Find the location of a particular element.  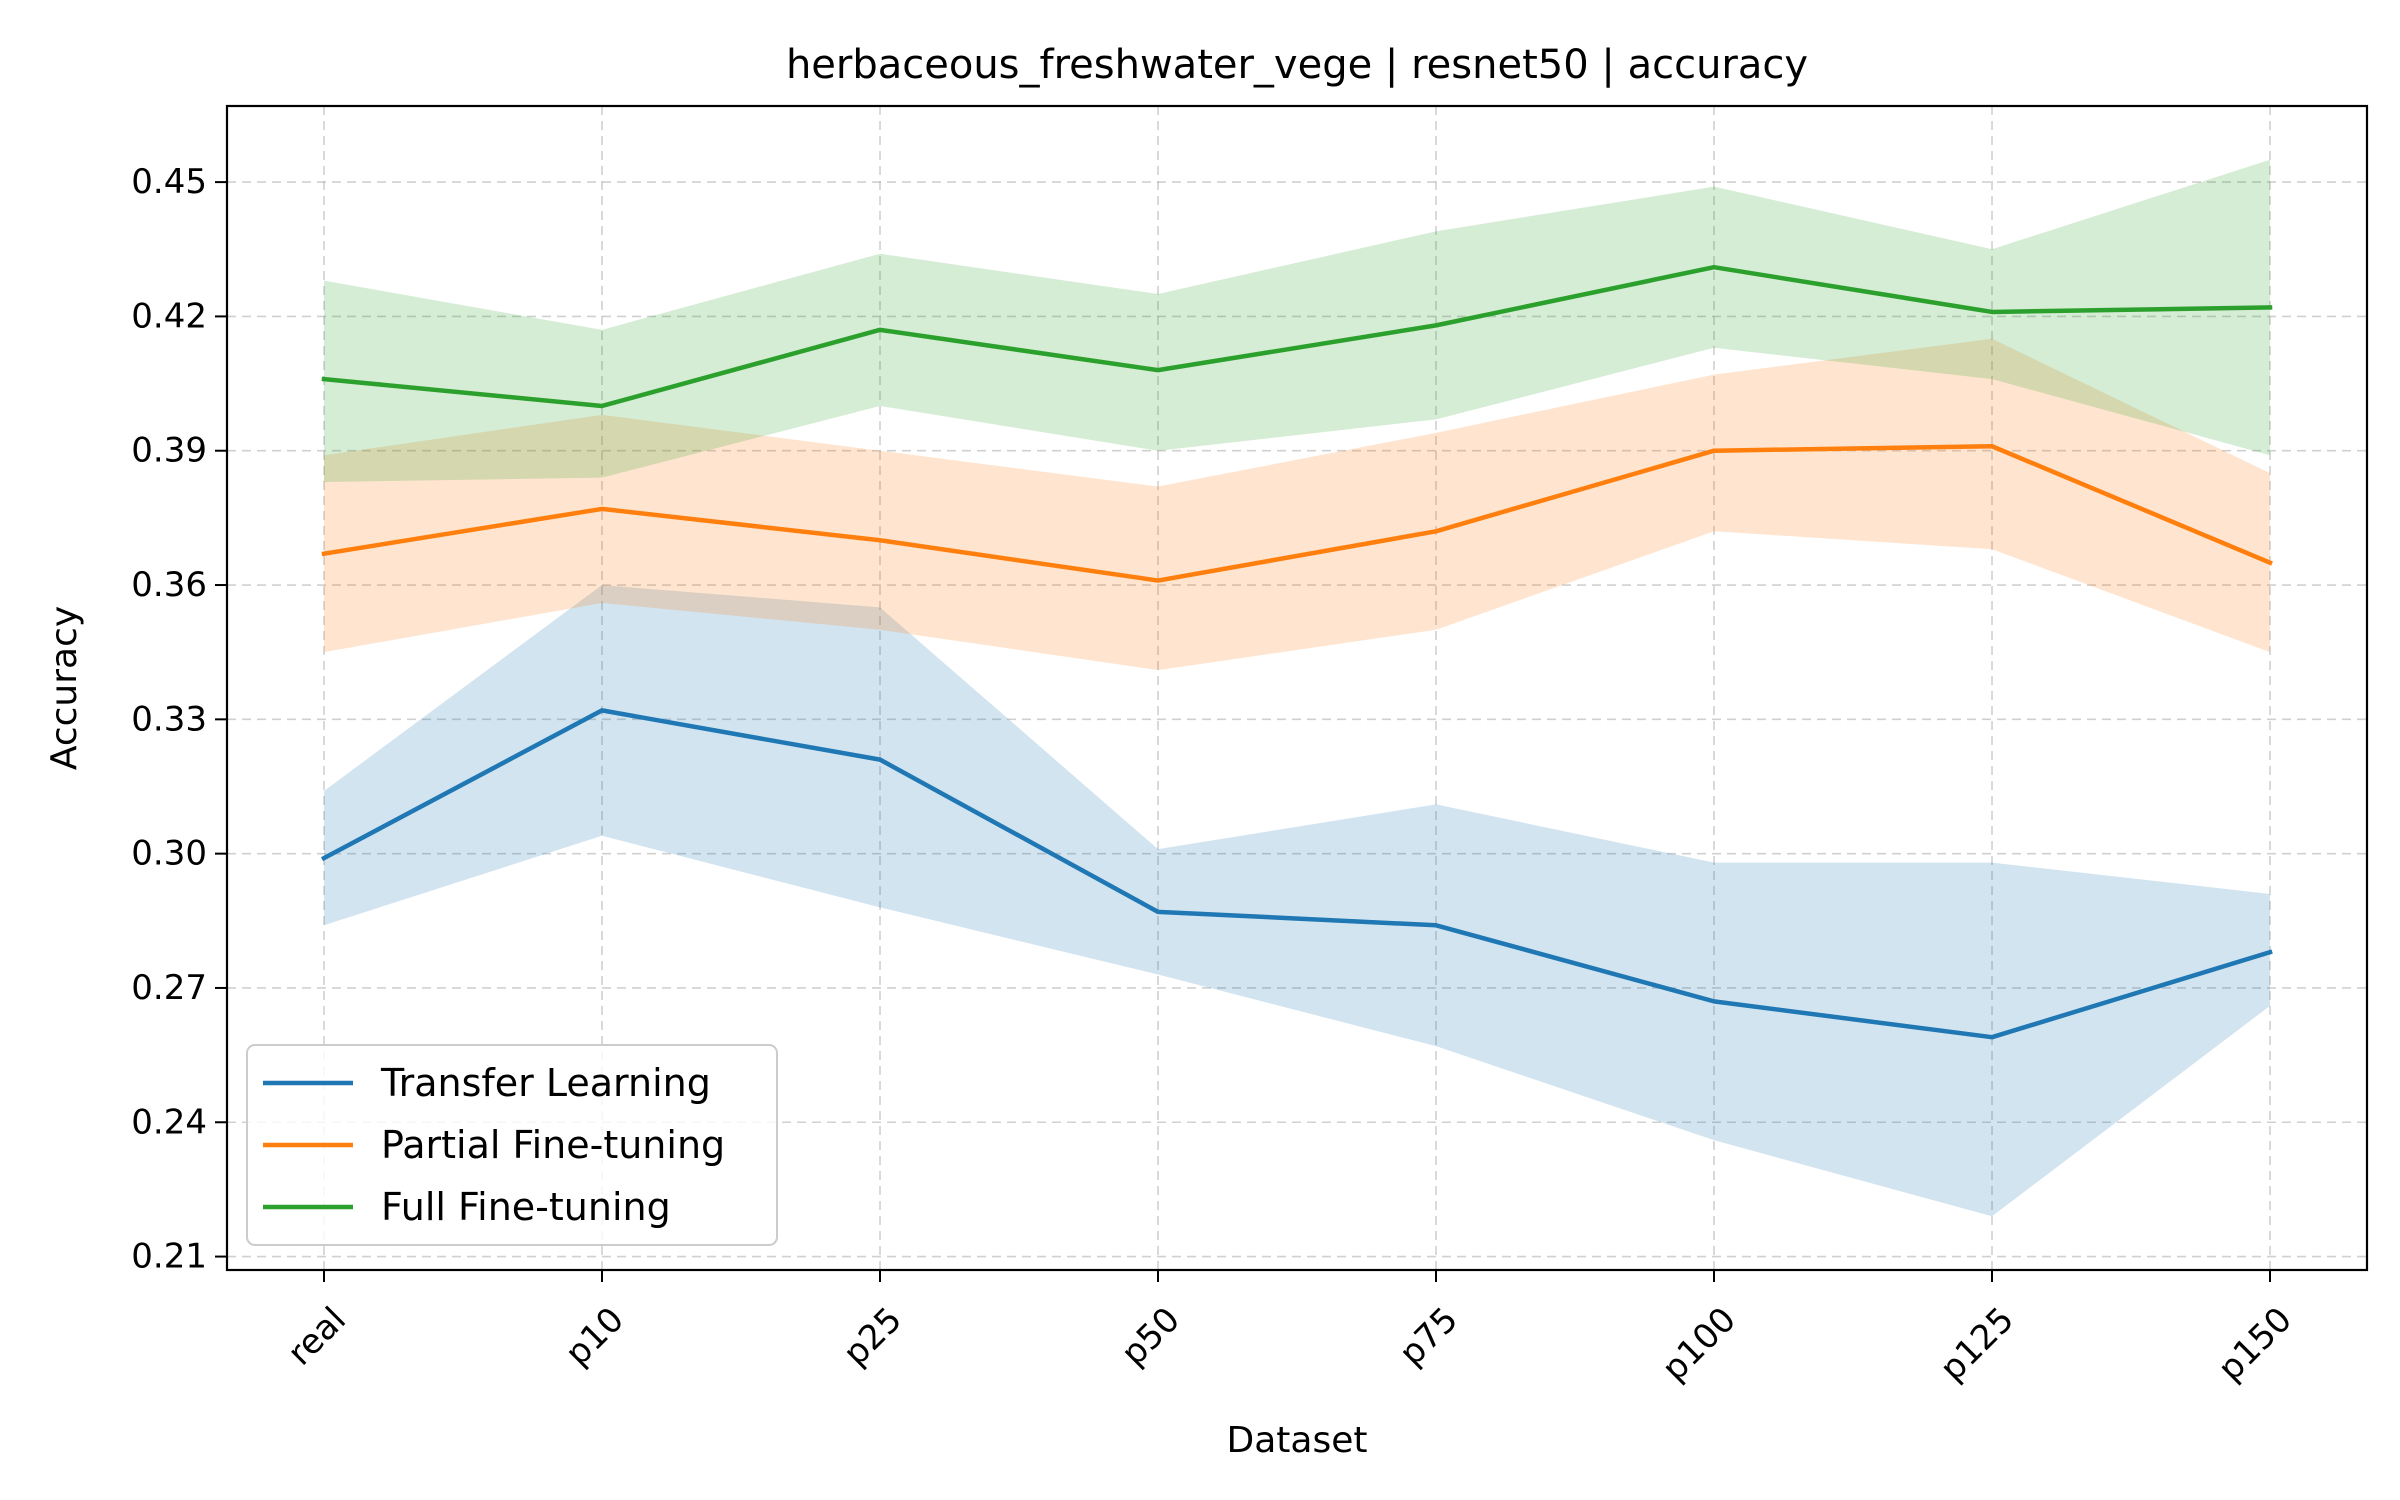

y-tick-label: 0.30 is located at coordinates (169, 854).